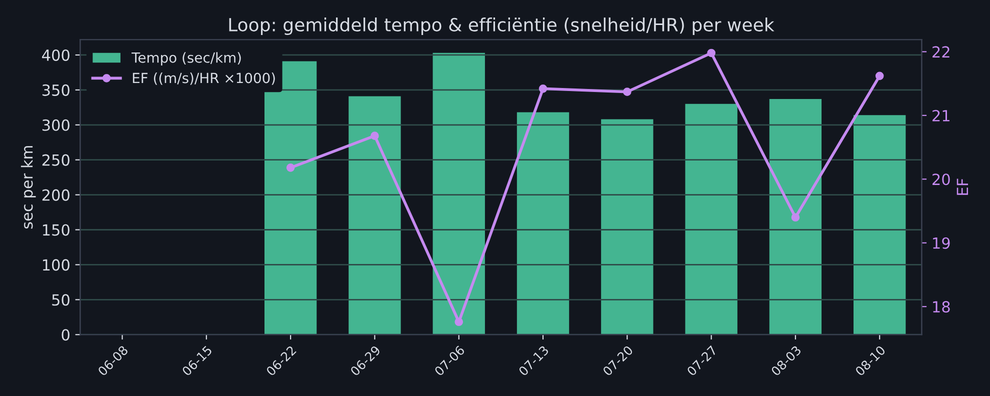 The height and width of the screenshot is (396, 990). Describe the element at coordinates (501, 27) in the screenshot. I see `chart-title: Loop: gemiddeld tempo & efficiëntie (snelheid/HR) per week` at that location.